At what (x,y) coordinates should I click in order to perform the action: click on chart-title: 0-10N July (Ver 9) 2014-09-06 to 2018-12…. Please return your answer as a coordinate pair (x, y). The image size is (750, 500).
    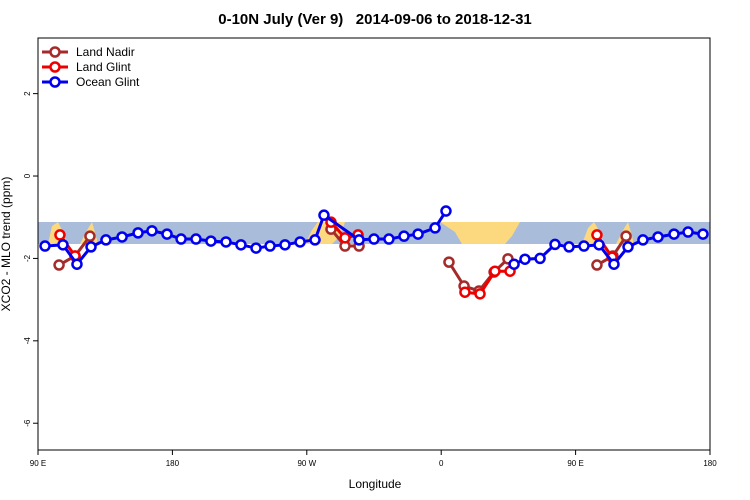
    Looking at the image, I should click on (375, 19).